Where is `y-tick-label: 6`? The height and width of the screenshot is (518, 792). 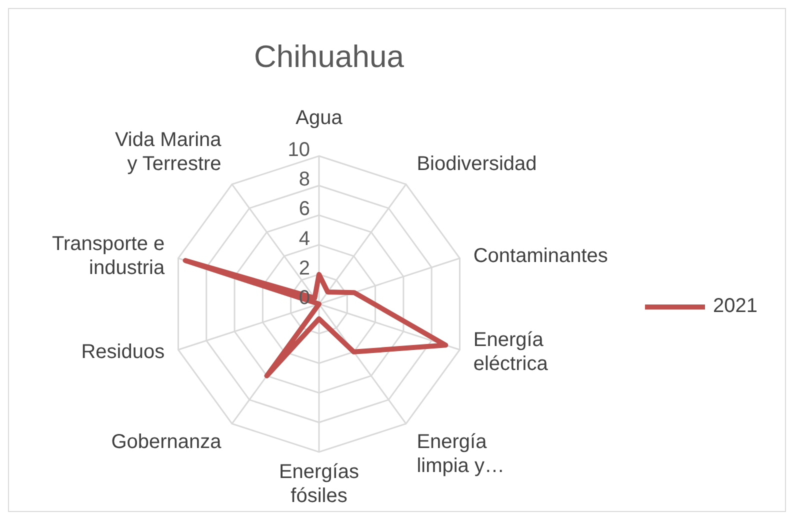 y-tick-label: 6 is located at coordinates (304, 209).